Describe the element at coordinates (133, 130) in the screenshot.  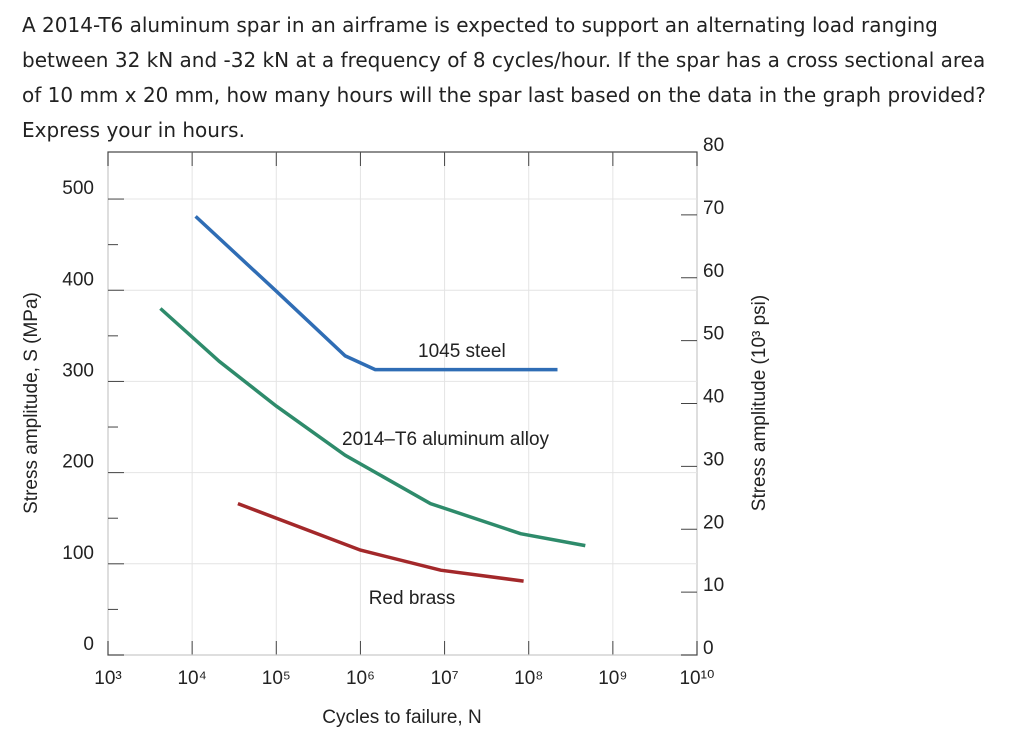
I see `question-line: Express your in hours.` at that location.